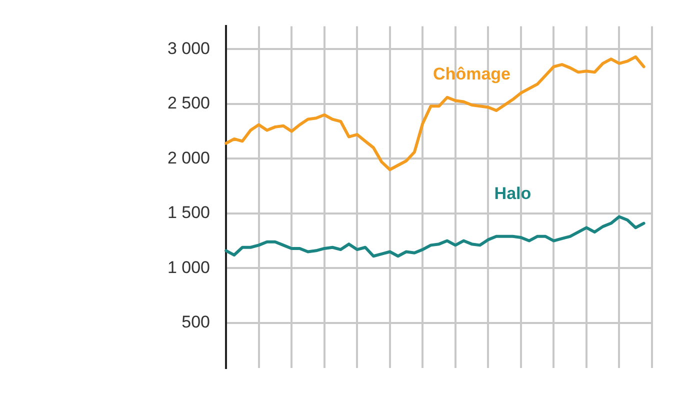 The image size is (700, 394). I want to click on y-tick-label: 2 500, so click(188, 103).